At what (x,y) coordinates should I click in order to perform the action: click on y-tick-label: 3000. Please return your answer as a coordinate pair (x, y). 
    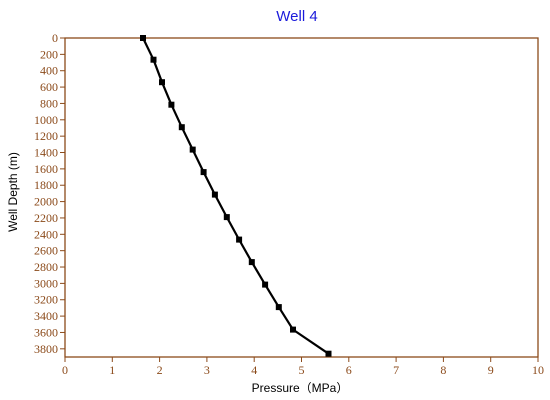
    Looking at the image, I should click on (46, 283).